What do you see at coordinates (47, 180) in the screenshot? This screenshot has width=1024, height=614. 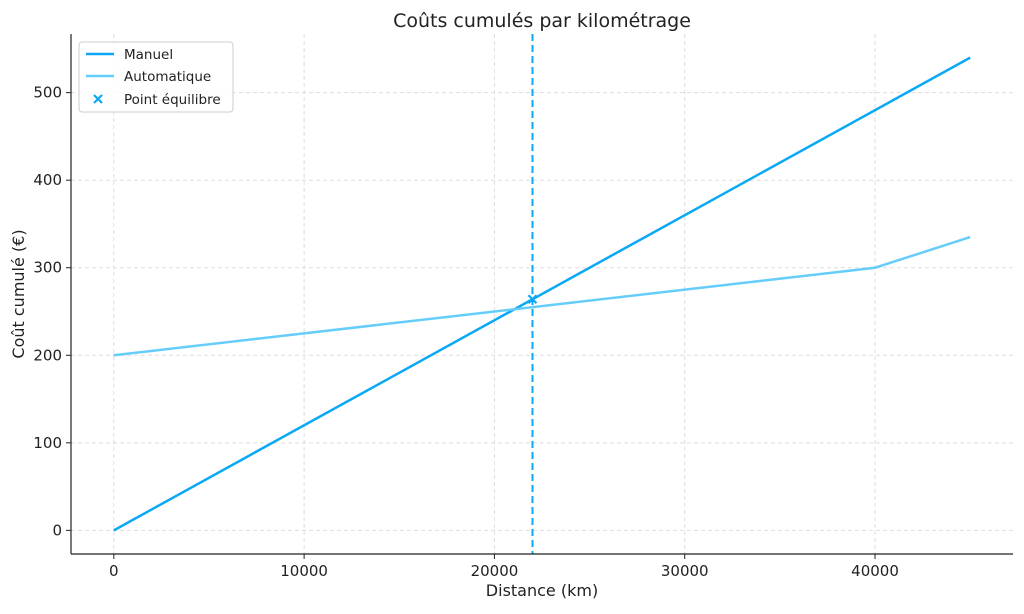 I see `y-tick-label: 400` at bounding box center [47, 180].